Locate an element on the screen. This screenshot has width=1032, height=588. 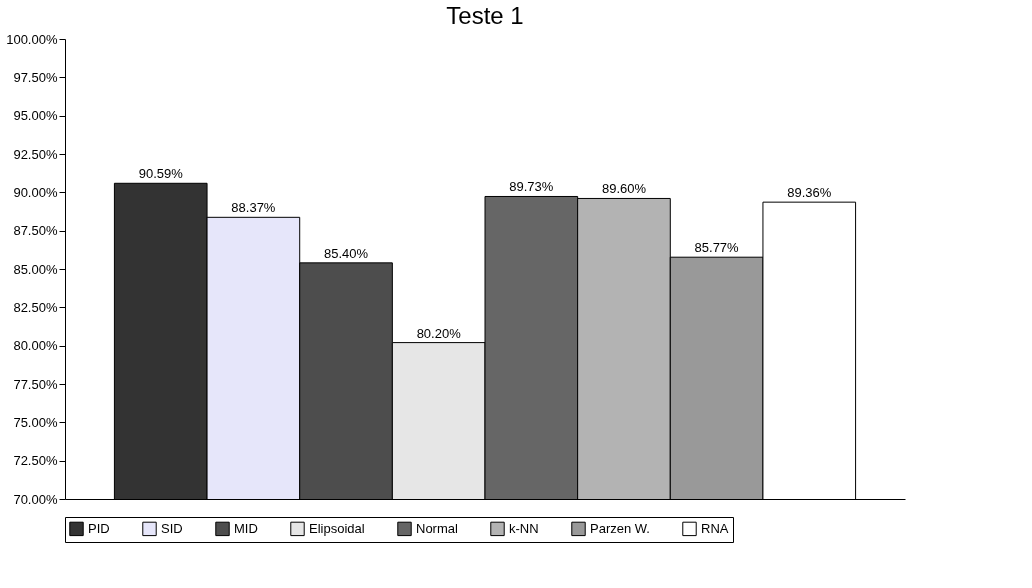
y-tick-label: 77.50% is located at coordinates (35, 384).